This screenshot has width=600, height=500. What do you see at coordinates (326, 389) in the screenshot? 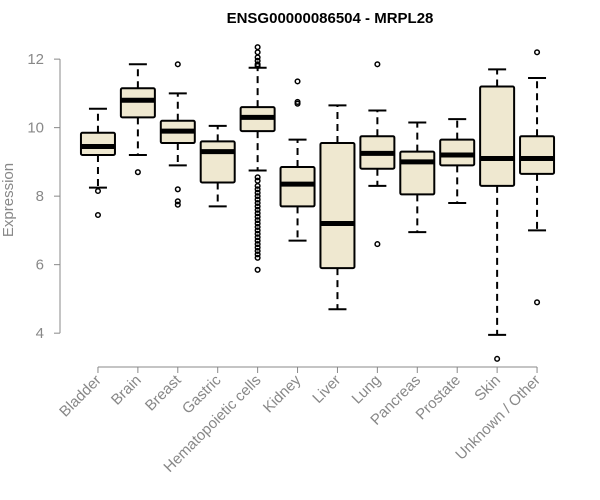
I see `x-tick-label: Liver` at bounding box center [326, 389].